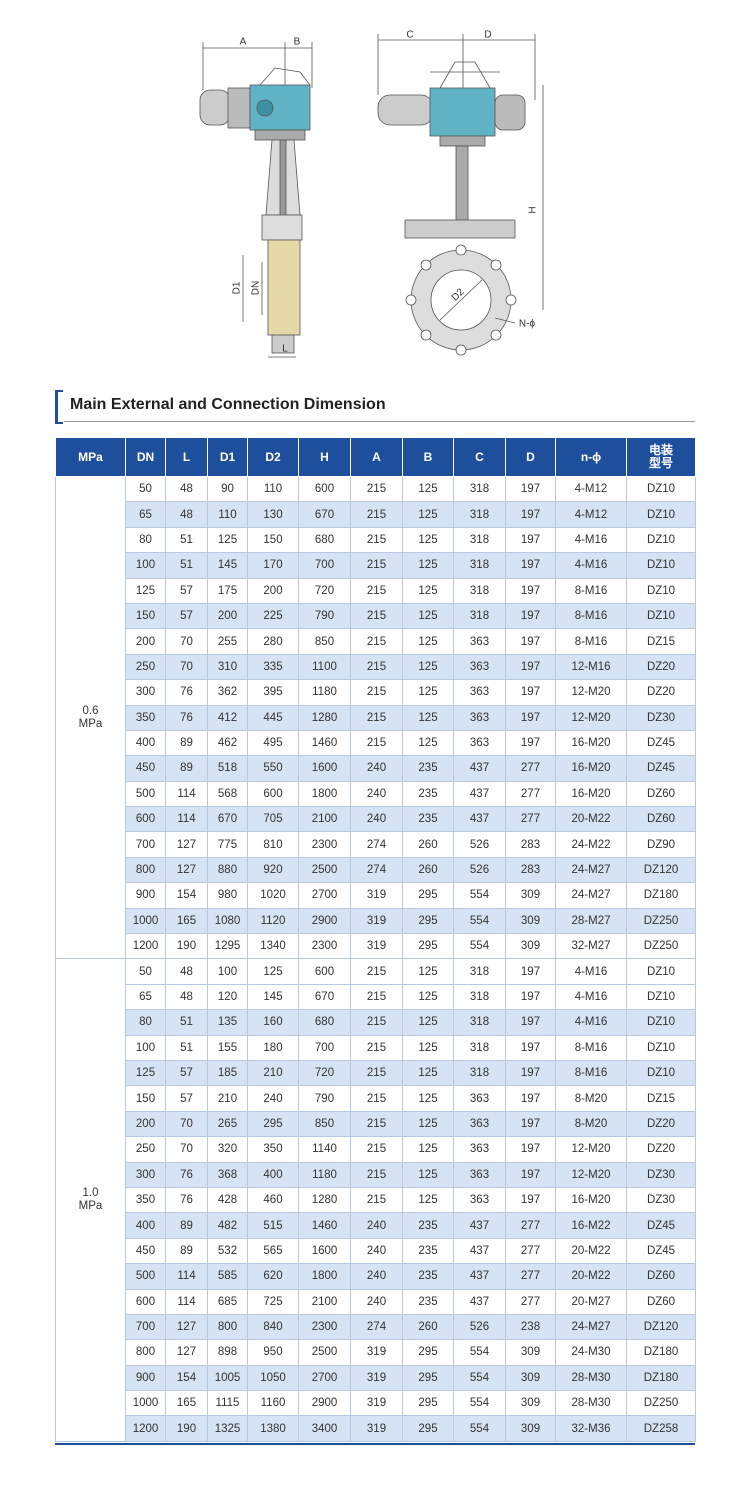  Describe the element at coordinates (186, 794) in the screenshot. I see `data-cell: 114` at that location.